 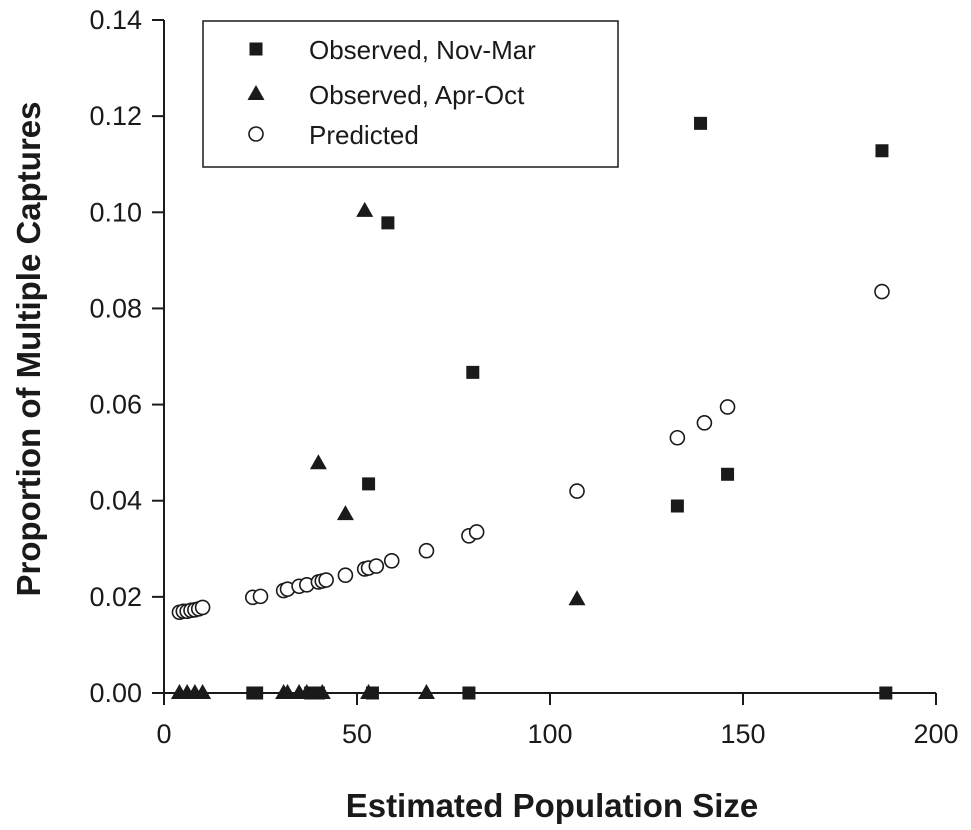 I want to click on legend-marker-circle-open, so click(x=256, y=134).